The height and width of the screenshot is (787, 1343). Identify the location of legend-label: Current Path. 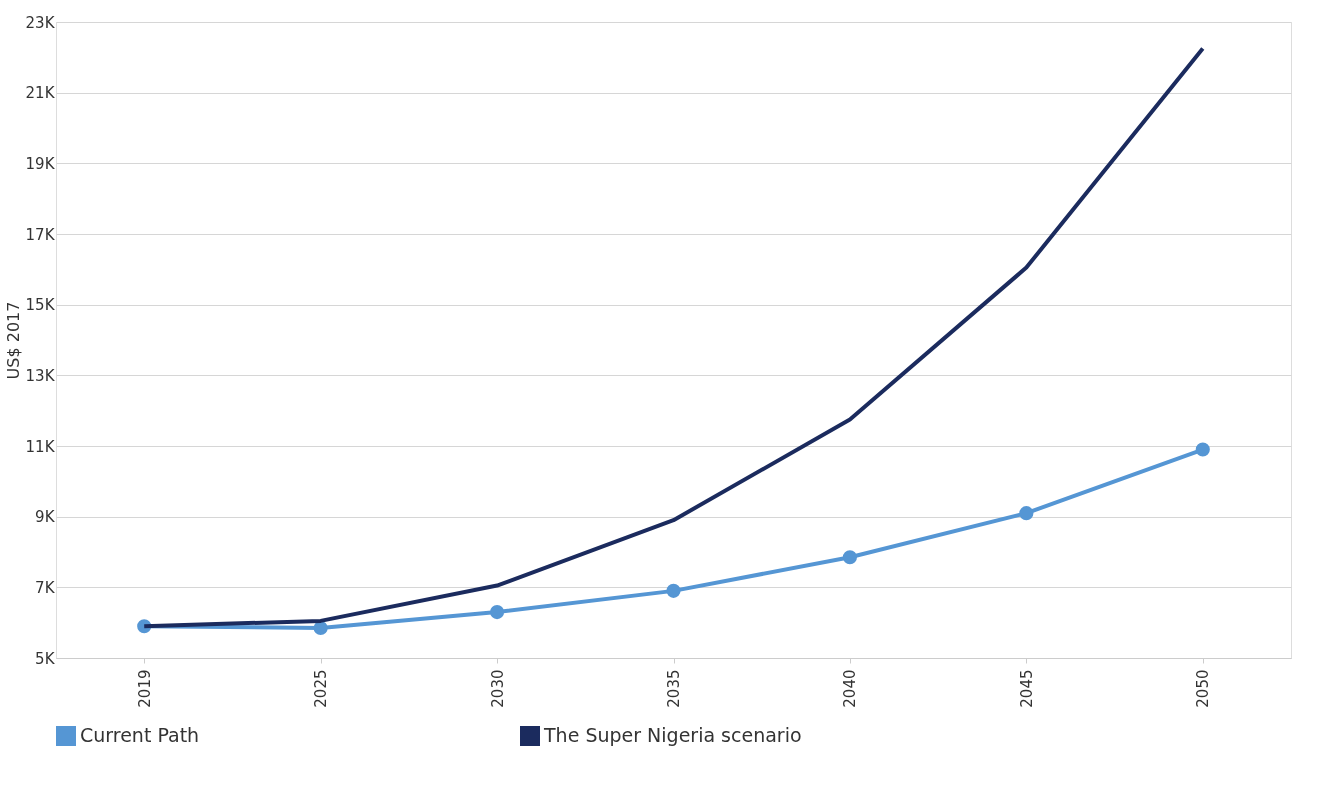
(140, 735).